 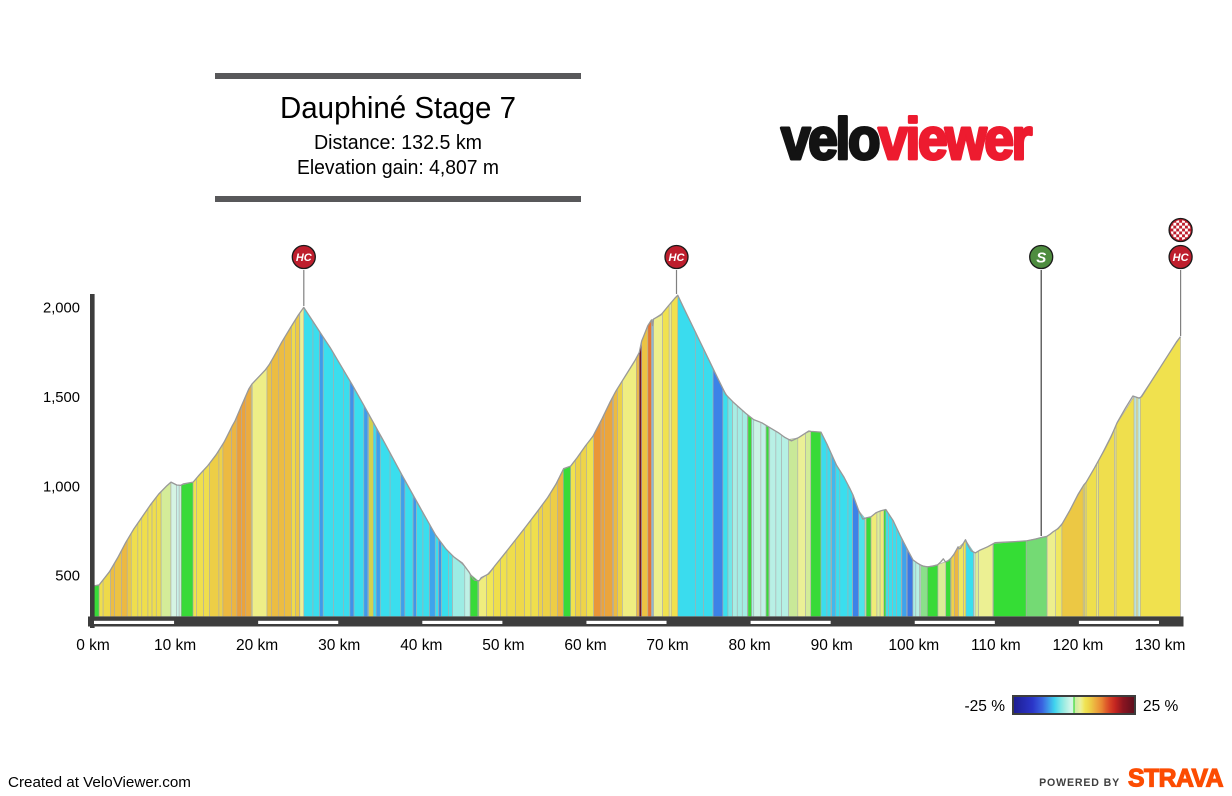 What do you see at coordinates (749, 645) in the screenshot?
I see `svg-text: 80 km` at bounding box center [749, 645].